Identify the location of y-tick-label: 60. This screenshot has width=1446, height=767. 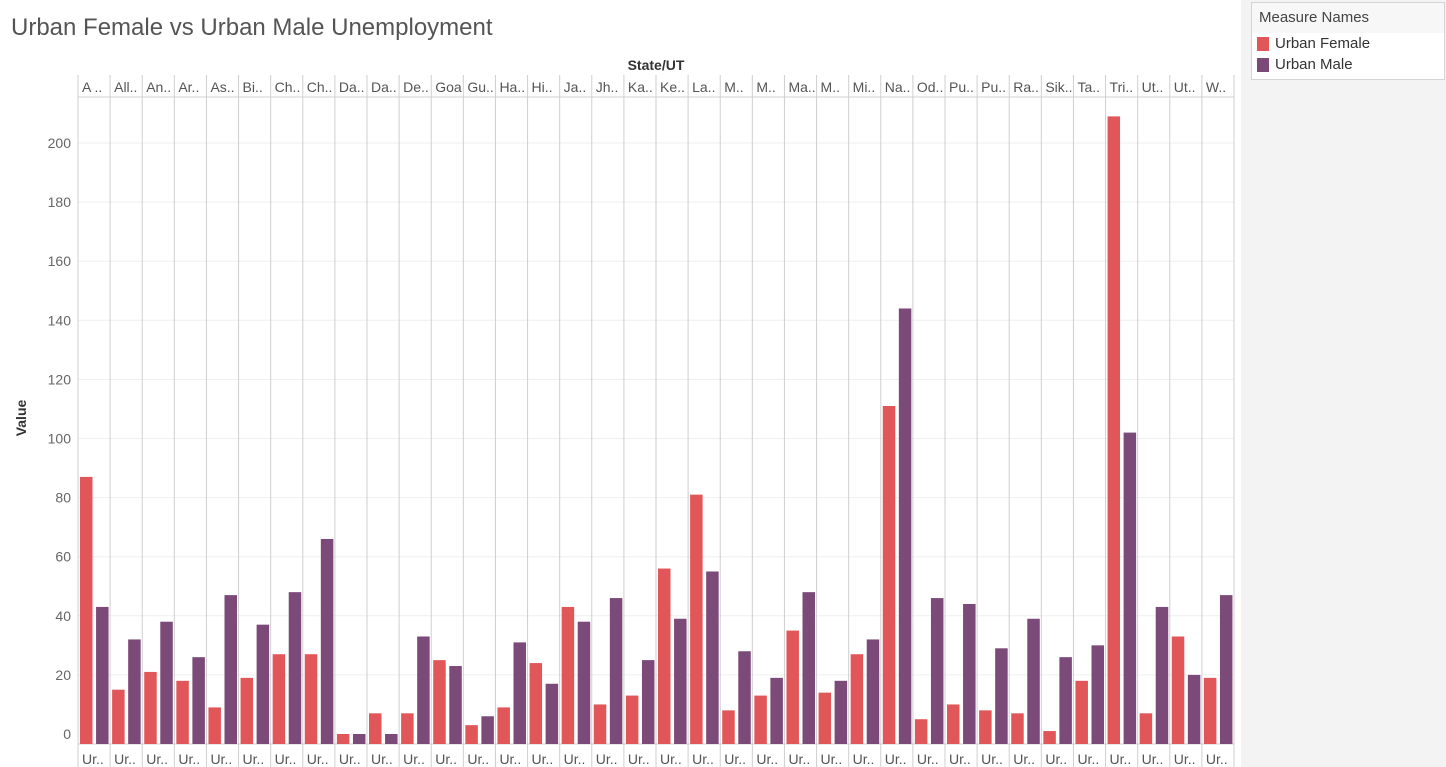
(63, 557).